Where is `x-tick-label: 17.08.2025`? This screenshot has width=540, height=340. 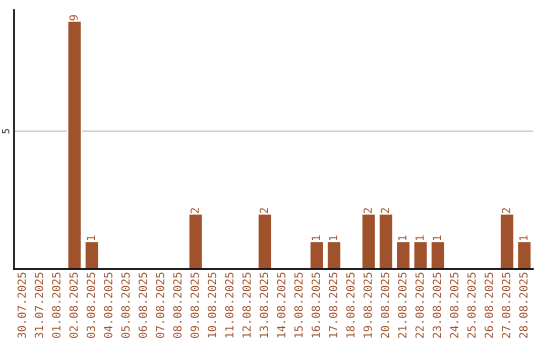 x-tick-label: 17.08.2025 is located at coordinates (333, 305).